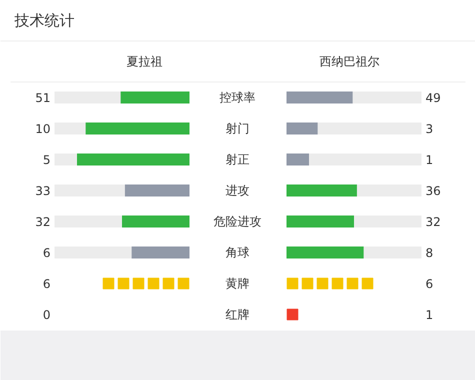 Image resolution: width=475 pixels, height=380 pixels. I want to click on data-label: 51, so click(43, 98).